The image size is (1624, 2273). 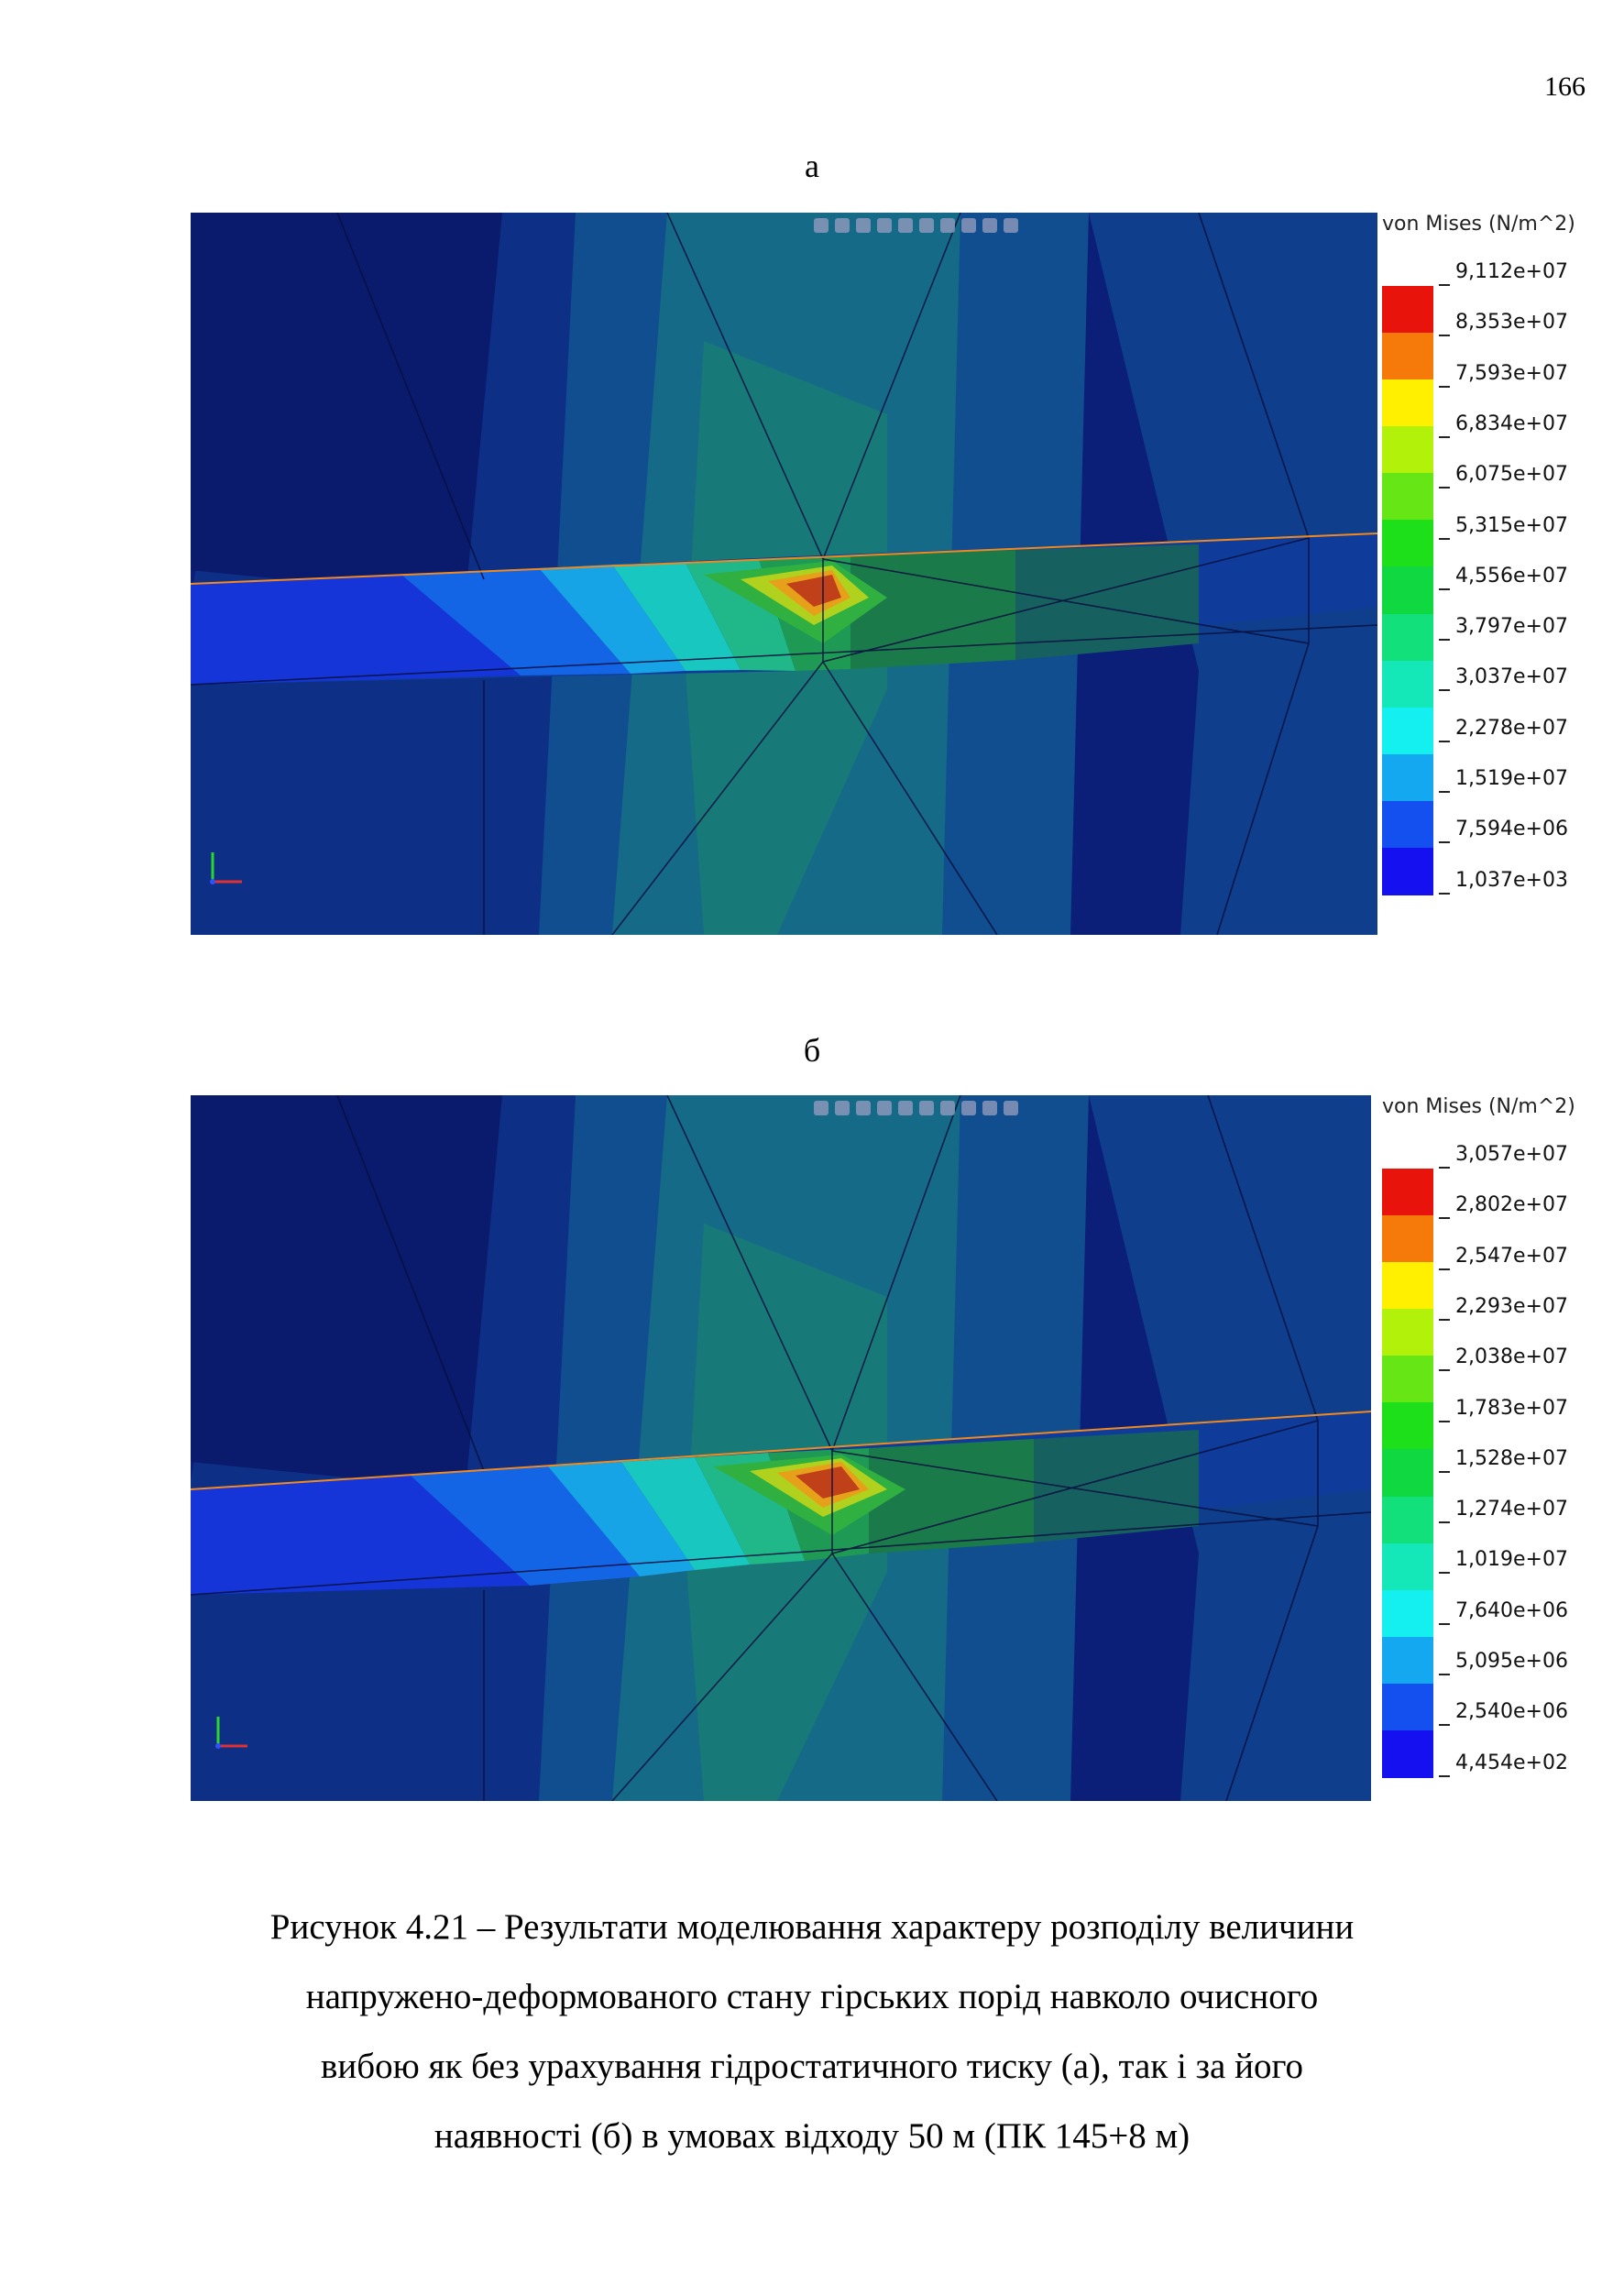 I want to click on legend-value-b: 7,640e+06, so click(x=1511, y=1610).